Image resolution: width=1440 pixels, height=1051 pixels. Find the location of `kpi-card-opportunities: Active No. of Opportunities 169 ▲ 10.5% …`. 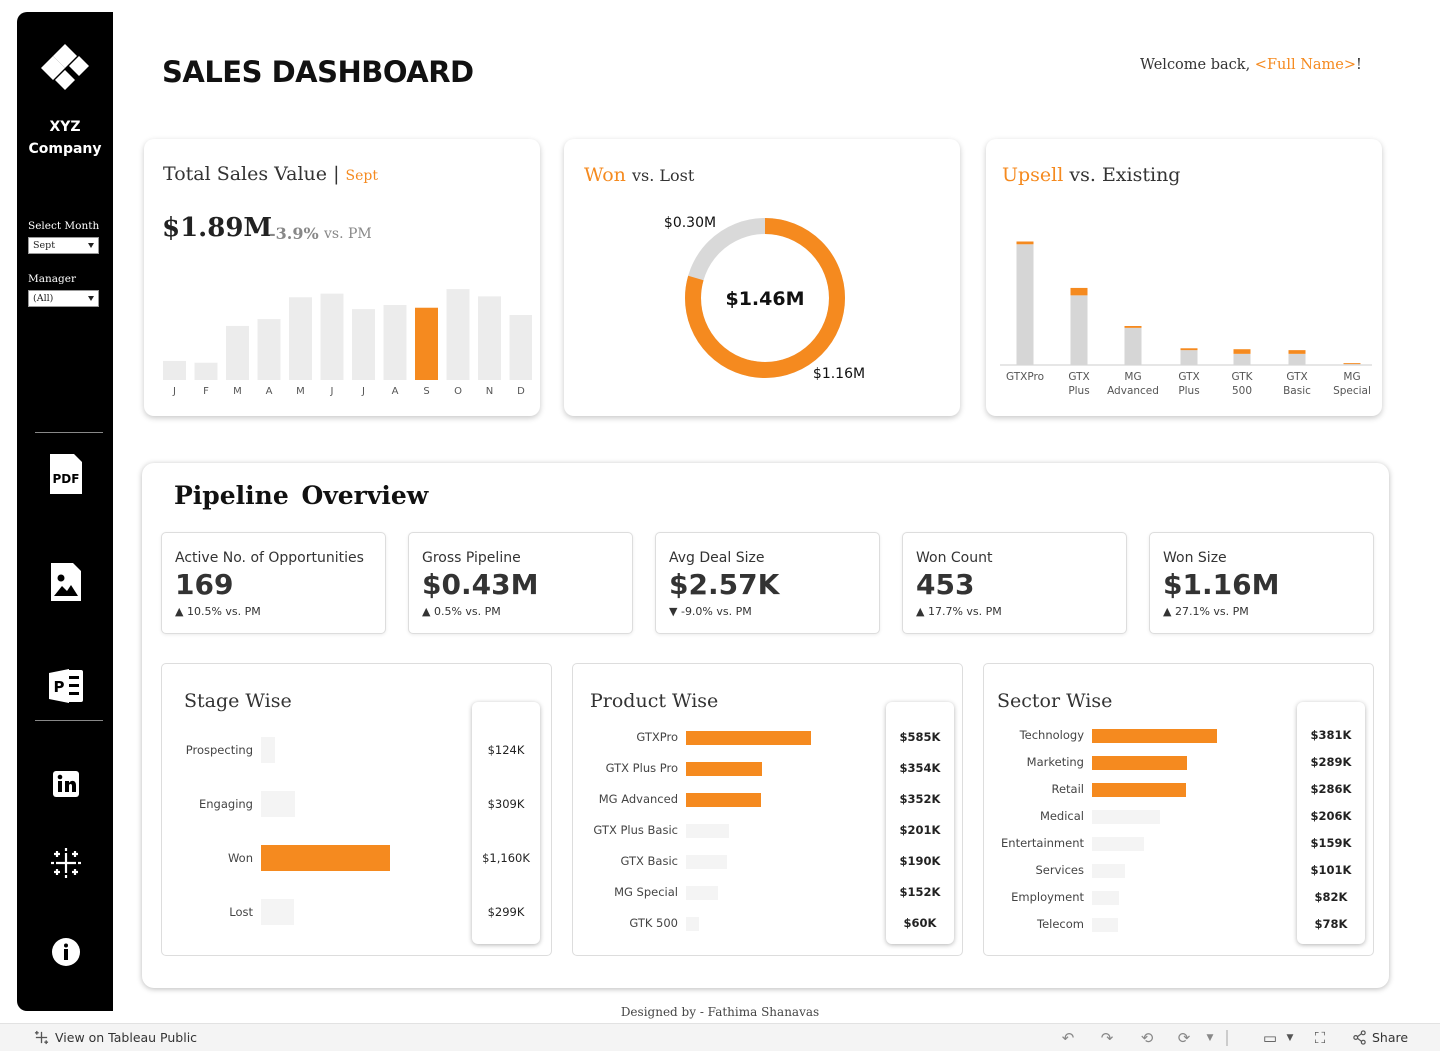

kpi-card-opportunities: Active No. of Opportunities 169 ▲ 10.5% … is located at coordinates (273, 583).